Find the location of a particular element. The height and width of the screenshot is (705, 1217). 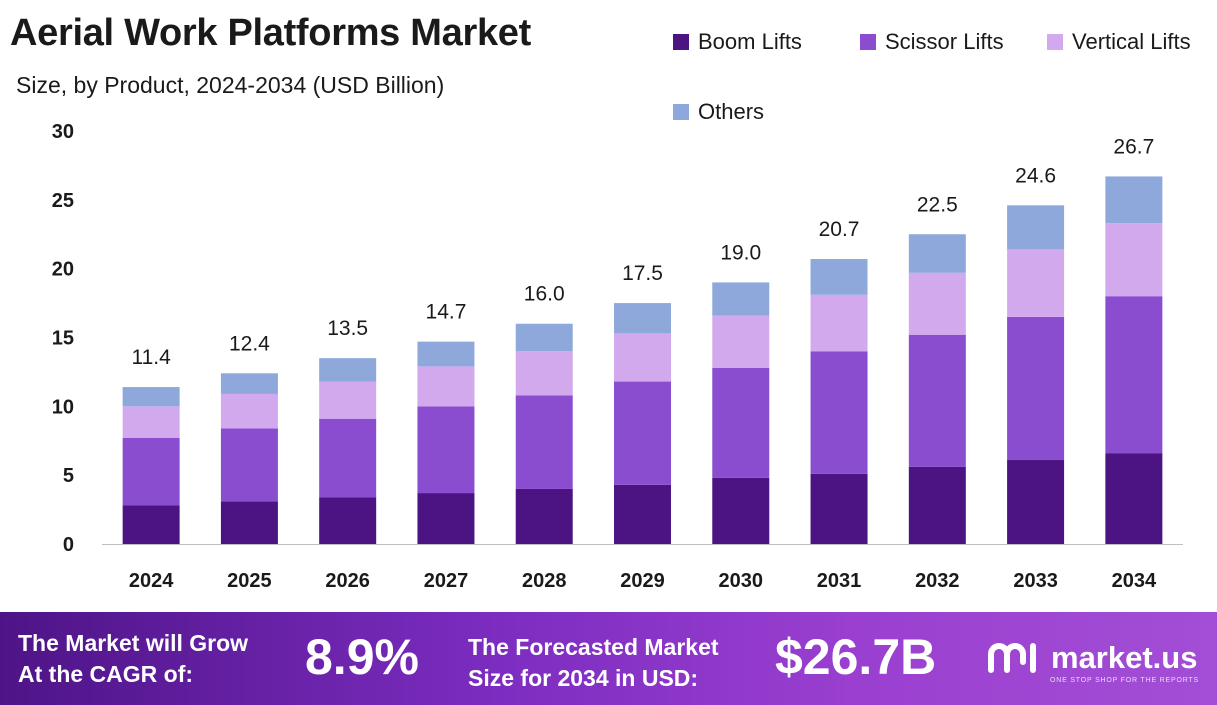

y-tick-label-5: 5 is located at coordinates (68, 476).